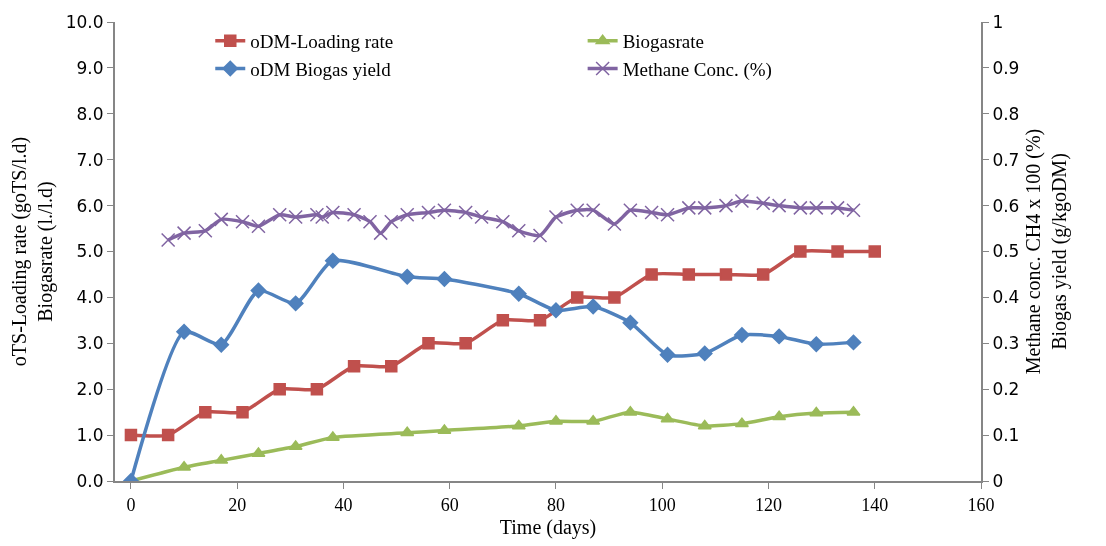 This screenshot has width=1106, height=546. Describe the element at coordinates (981, 504) in the screenshot. I see `x-tick-label: 160` at that location.